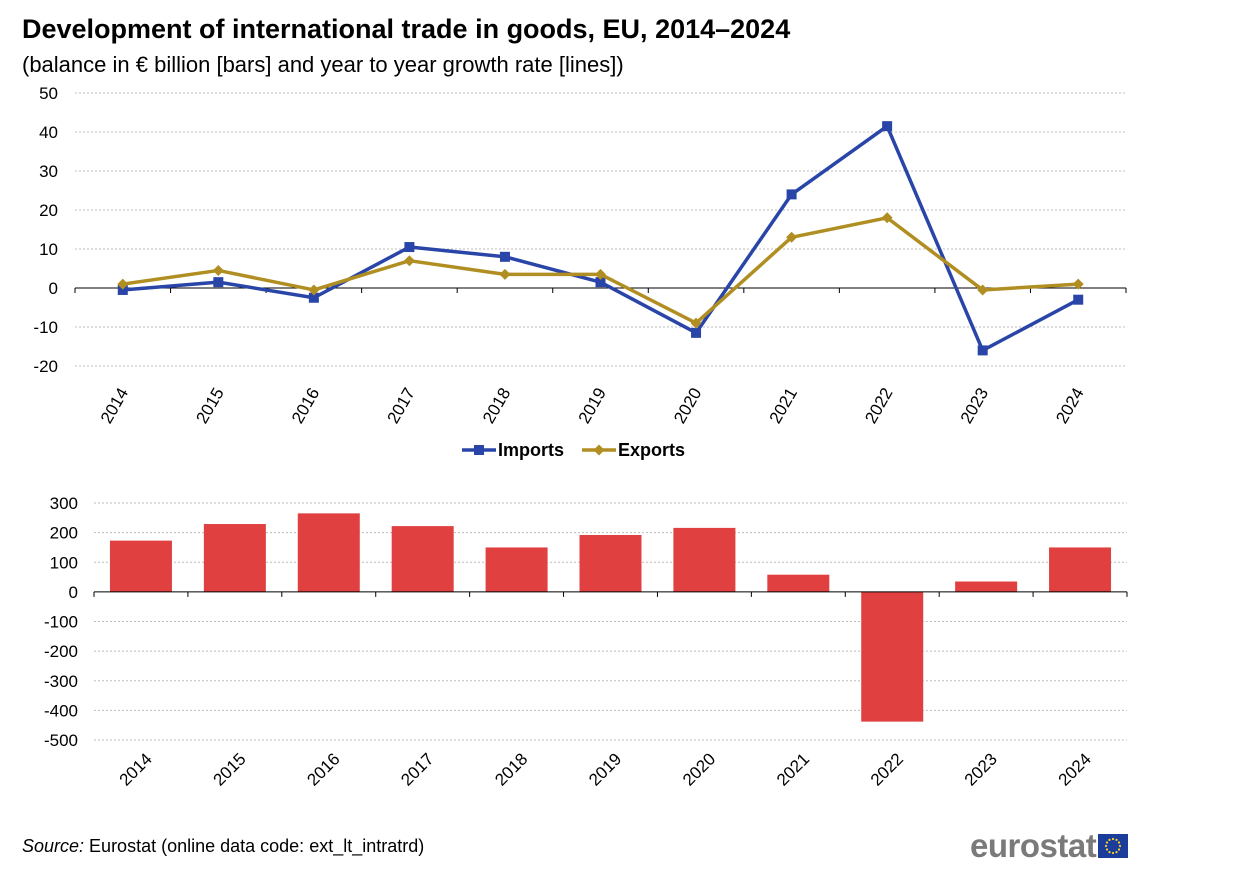 The image size is (1252, 878). I want to click on bar-2016, so click(328, 552).